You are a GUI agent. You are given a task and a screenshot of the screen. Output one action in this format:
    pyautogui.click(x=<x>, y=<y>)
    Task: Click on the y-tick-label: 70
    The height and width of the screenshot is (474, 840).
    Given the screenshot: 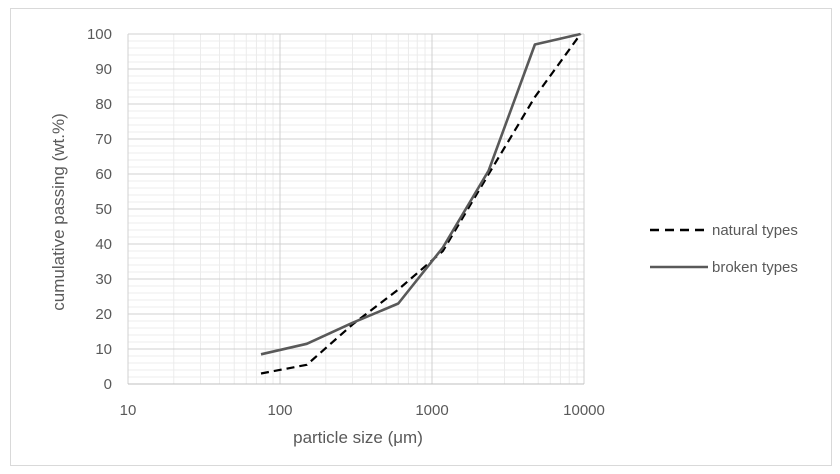 What is the action you would take?
    pyautogui.click(x=103, y=139)
    